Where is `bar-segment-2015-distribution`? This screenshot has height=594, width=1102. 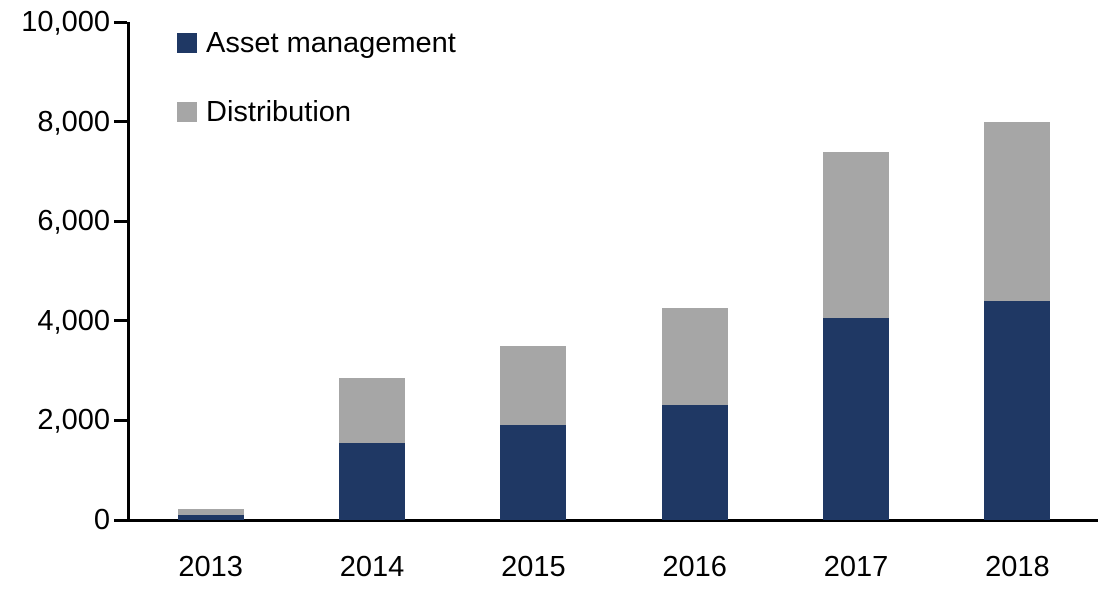 bar-segment-2015-distribution is located at coordinates (533, 385).